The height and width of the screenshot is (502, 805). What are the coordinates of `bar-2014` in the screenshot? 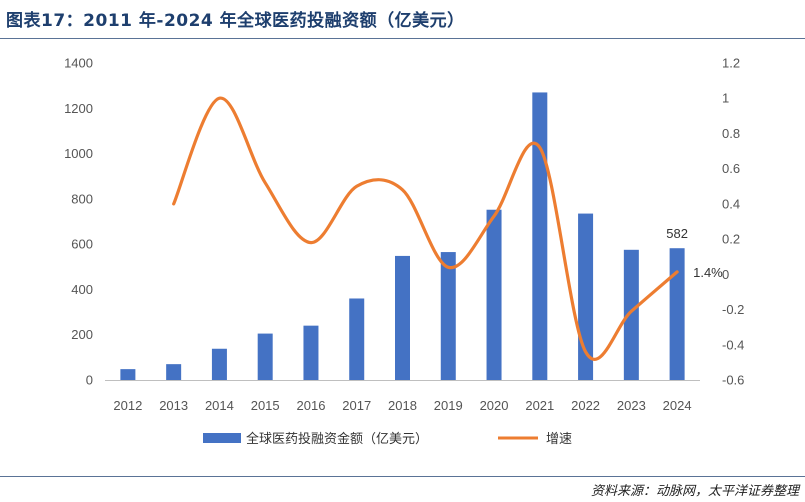 It's located at (219, 364).